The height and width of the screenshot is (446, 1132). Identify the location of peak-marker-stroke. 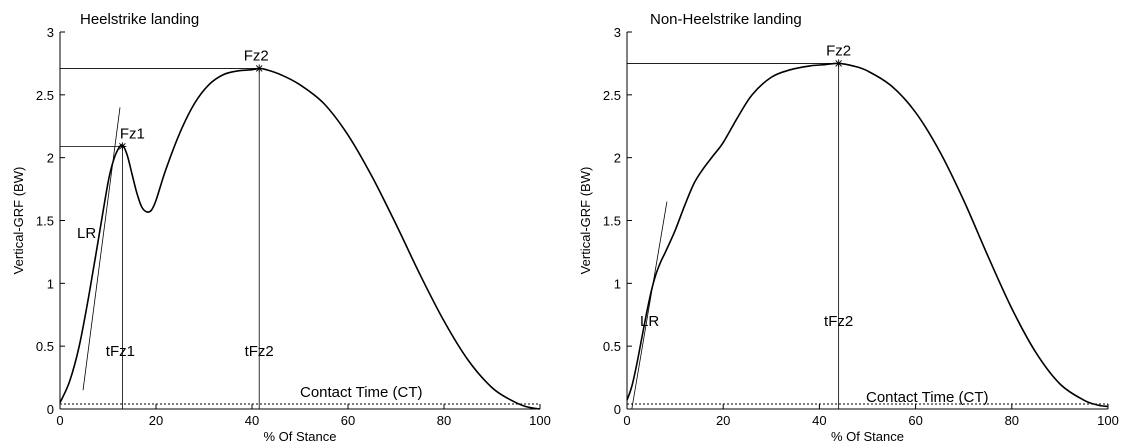
(122, 146).